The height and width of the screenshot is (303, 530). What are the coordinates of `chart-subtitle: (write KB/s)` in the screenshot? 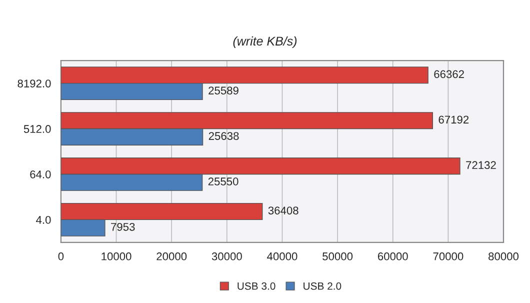 It's located at (265, 42).